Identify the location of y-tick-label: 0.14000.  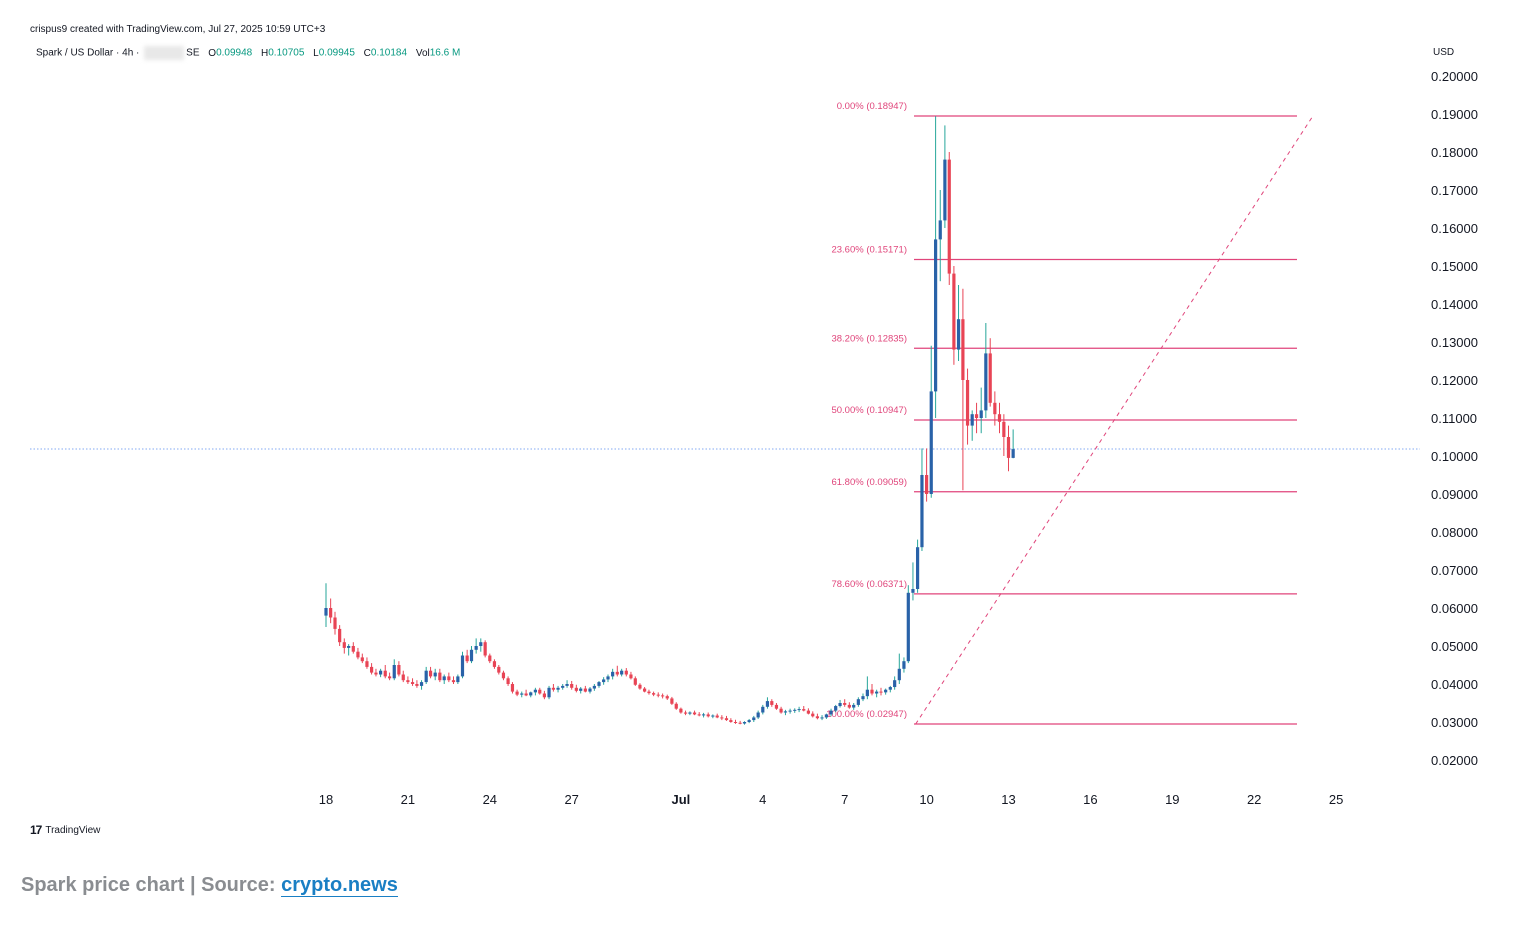
(1454, 304).